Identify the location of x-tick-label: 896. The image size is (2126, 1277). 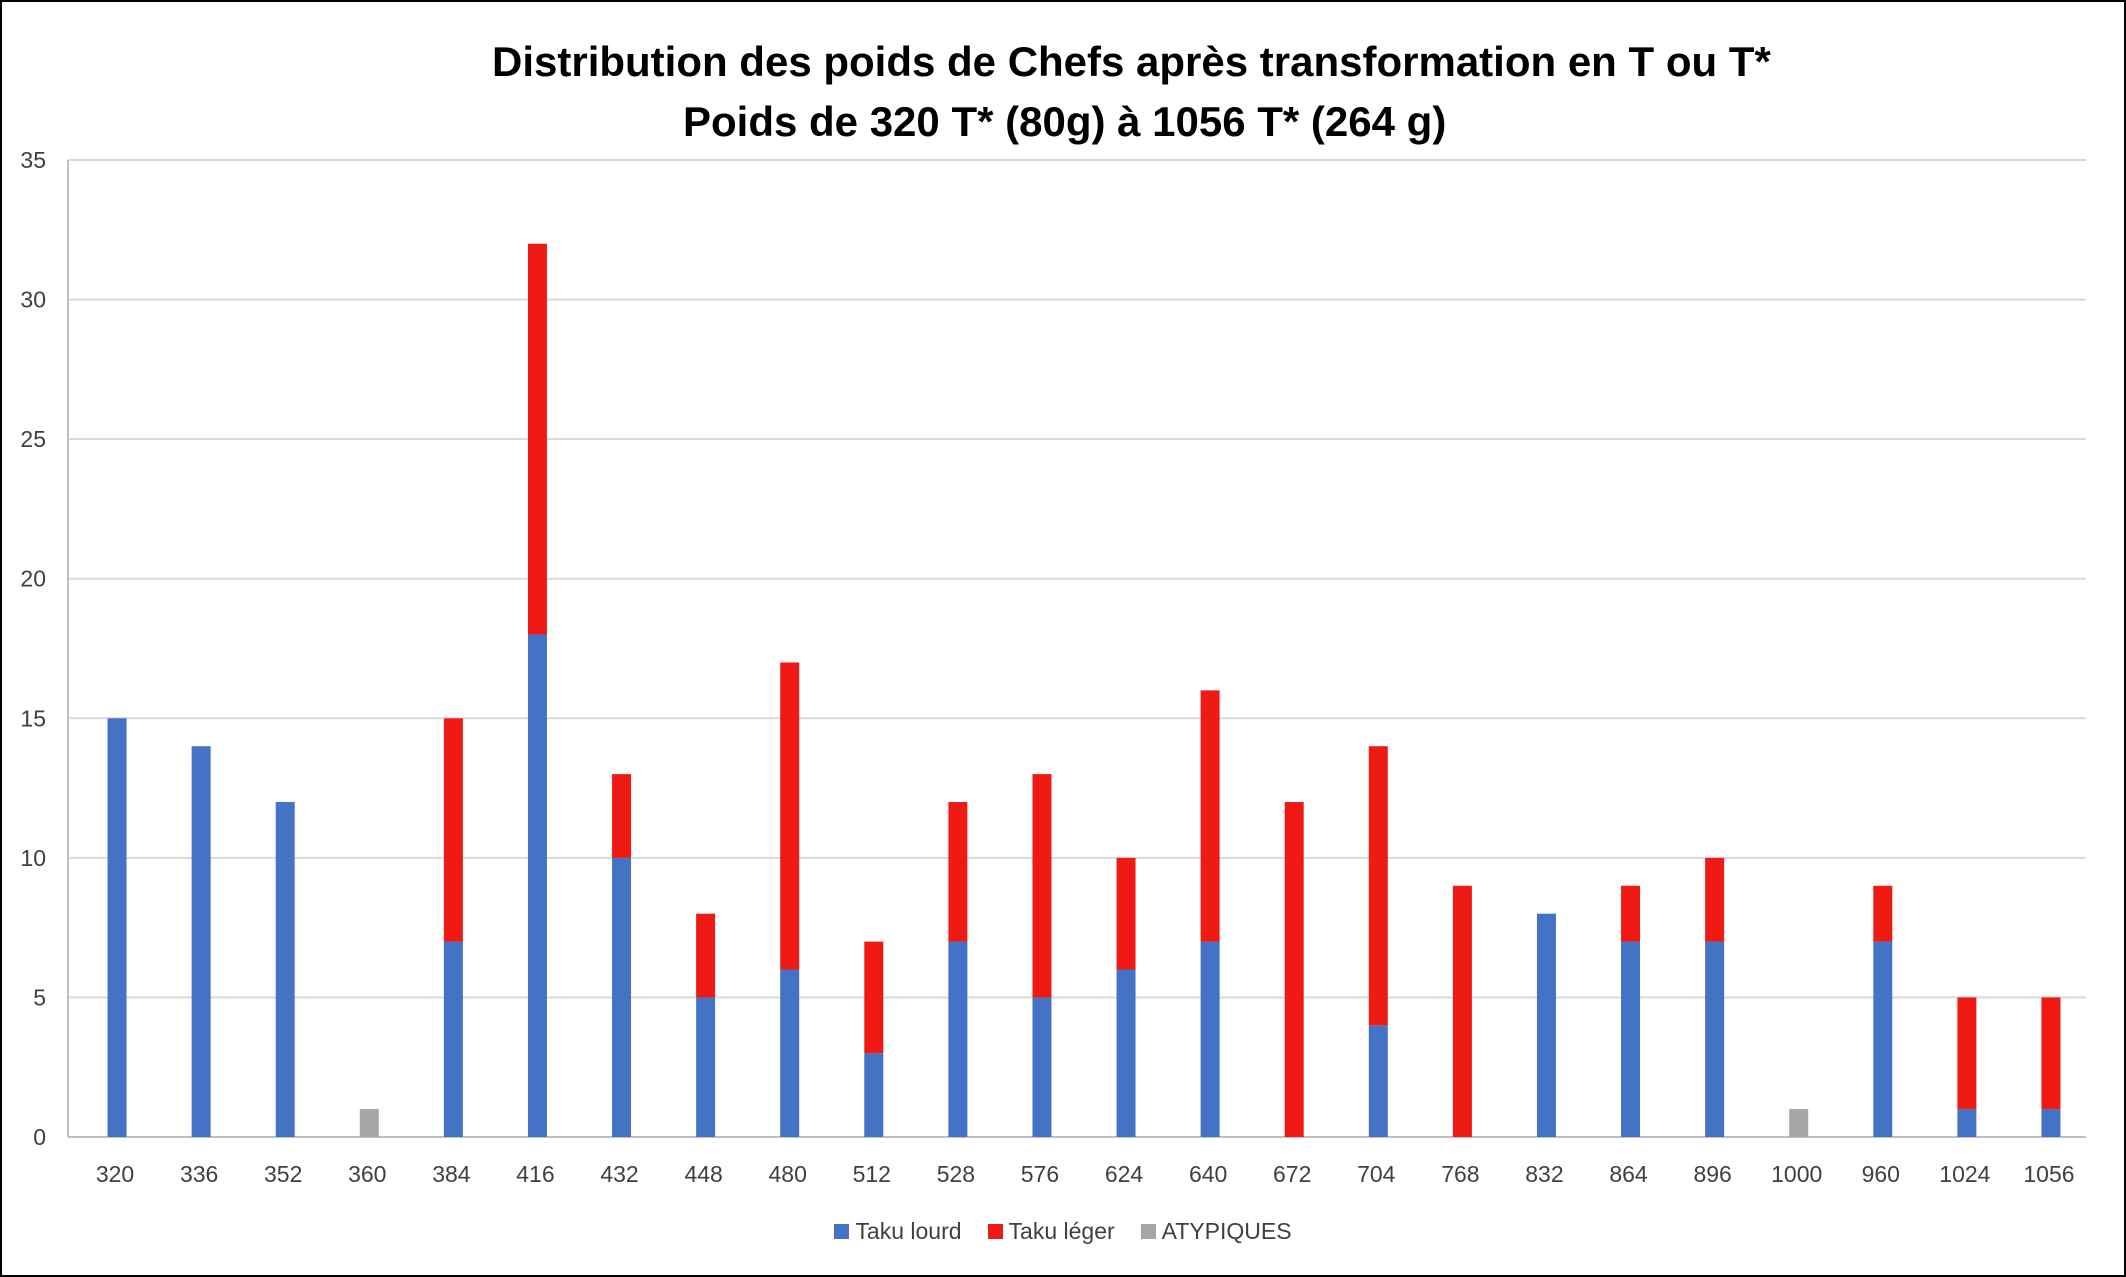
(1712, 1174).